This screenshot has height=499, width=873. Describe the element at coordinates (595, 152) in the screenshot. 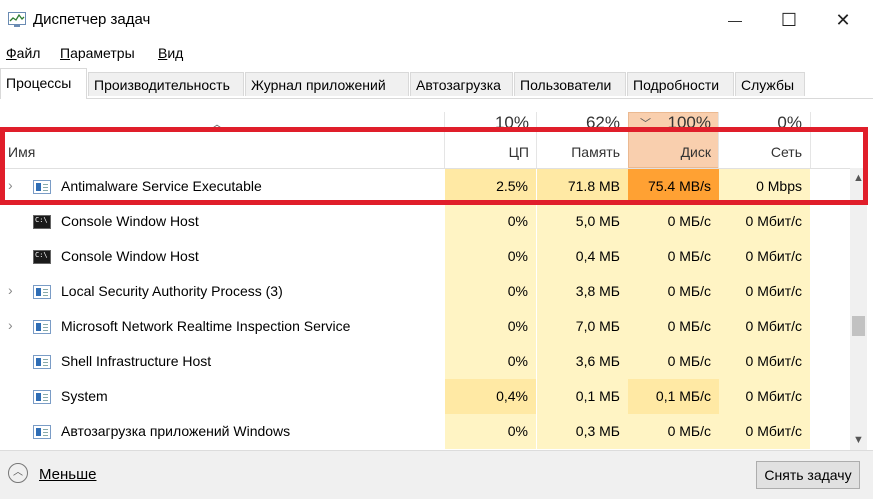

I see `column-memory: Память` at that location.